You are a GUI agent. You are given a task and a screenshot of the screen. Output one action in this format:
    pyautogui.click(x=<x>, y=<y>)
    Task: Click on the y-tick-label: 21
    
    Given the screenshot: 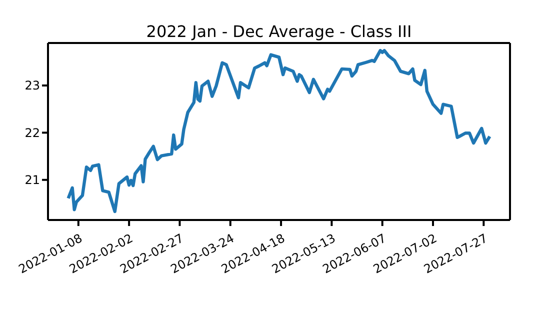 What is the action you would take?
    pyautogui.click(x=32, y=180)
    